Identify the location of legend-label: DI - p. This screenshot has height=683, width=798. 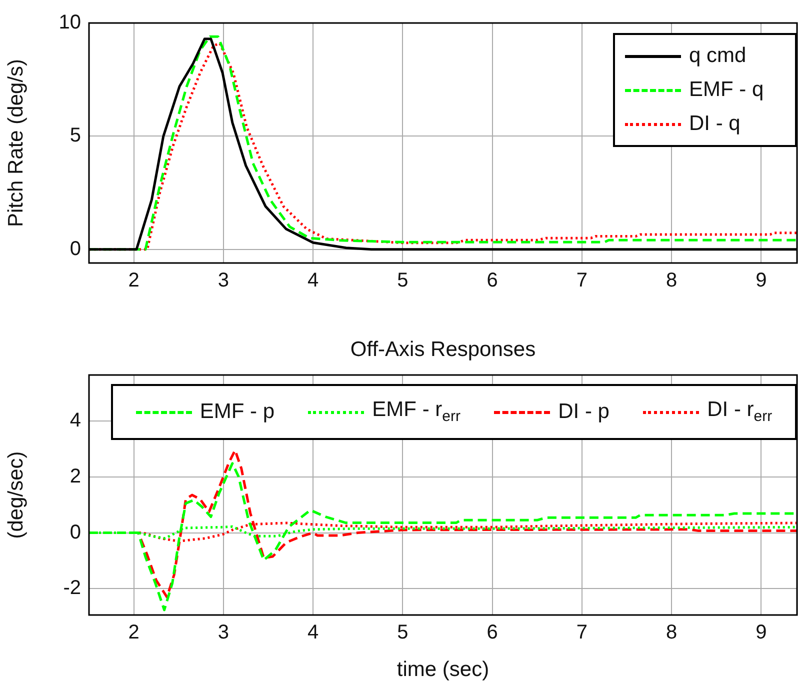
(584, 412).